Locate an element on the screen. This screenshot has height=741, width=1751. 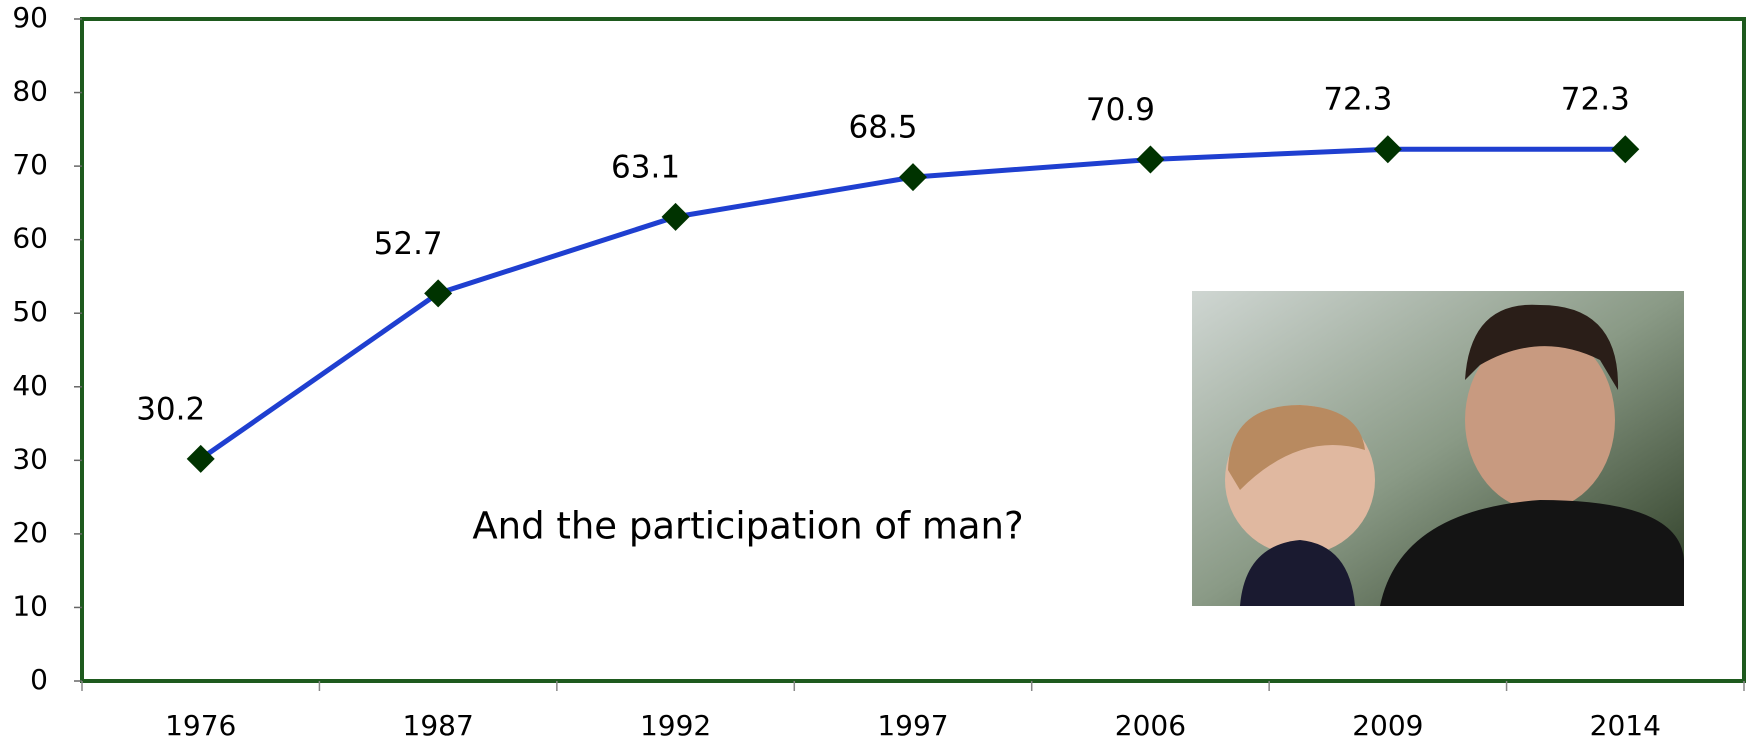
x-tick-label: 2009 is located at coordinates (1387, 725).